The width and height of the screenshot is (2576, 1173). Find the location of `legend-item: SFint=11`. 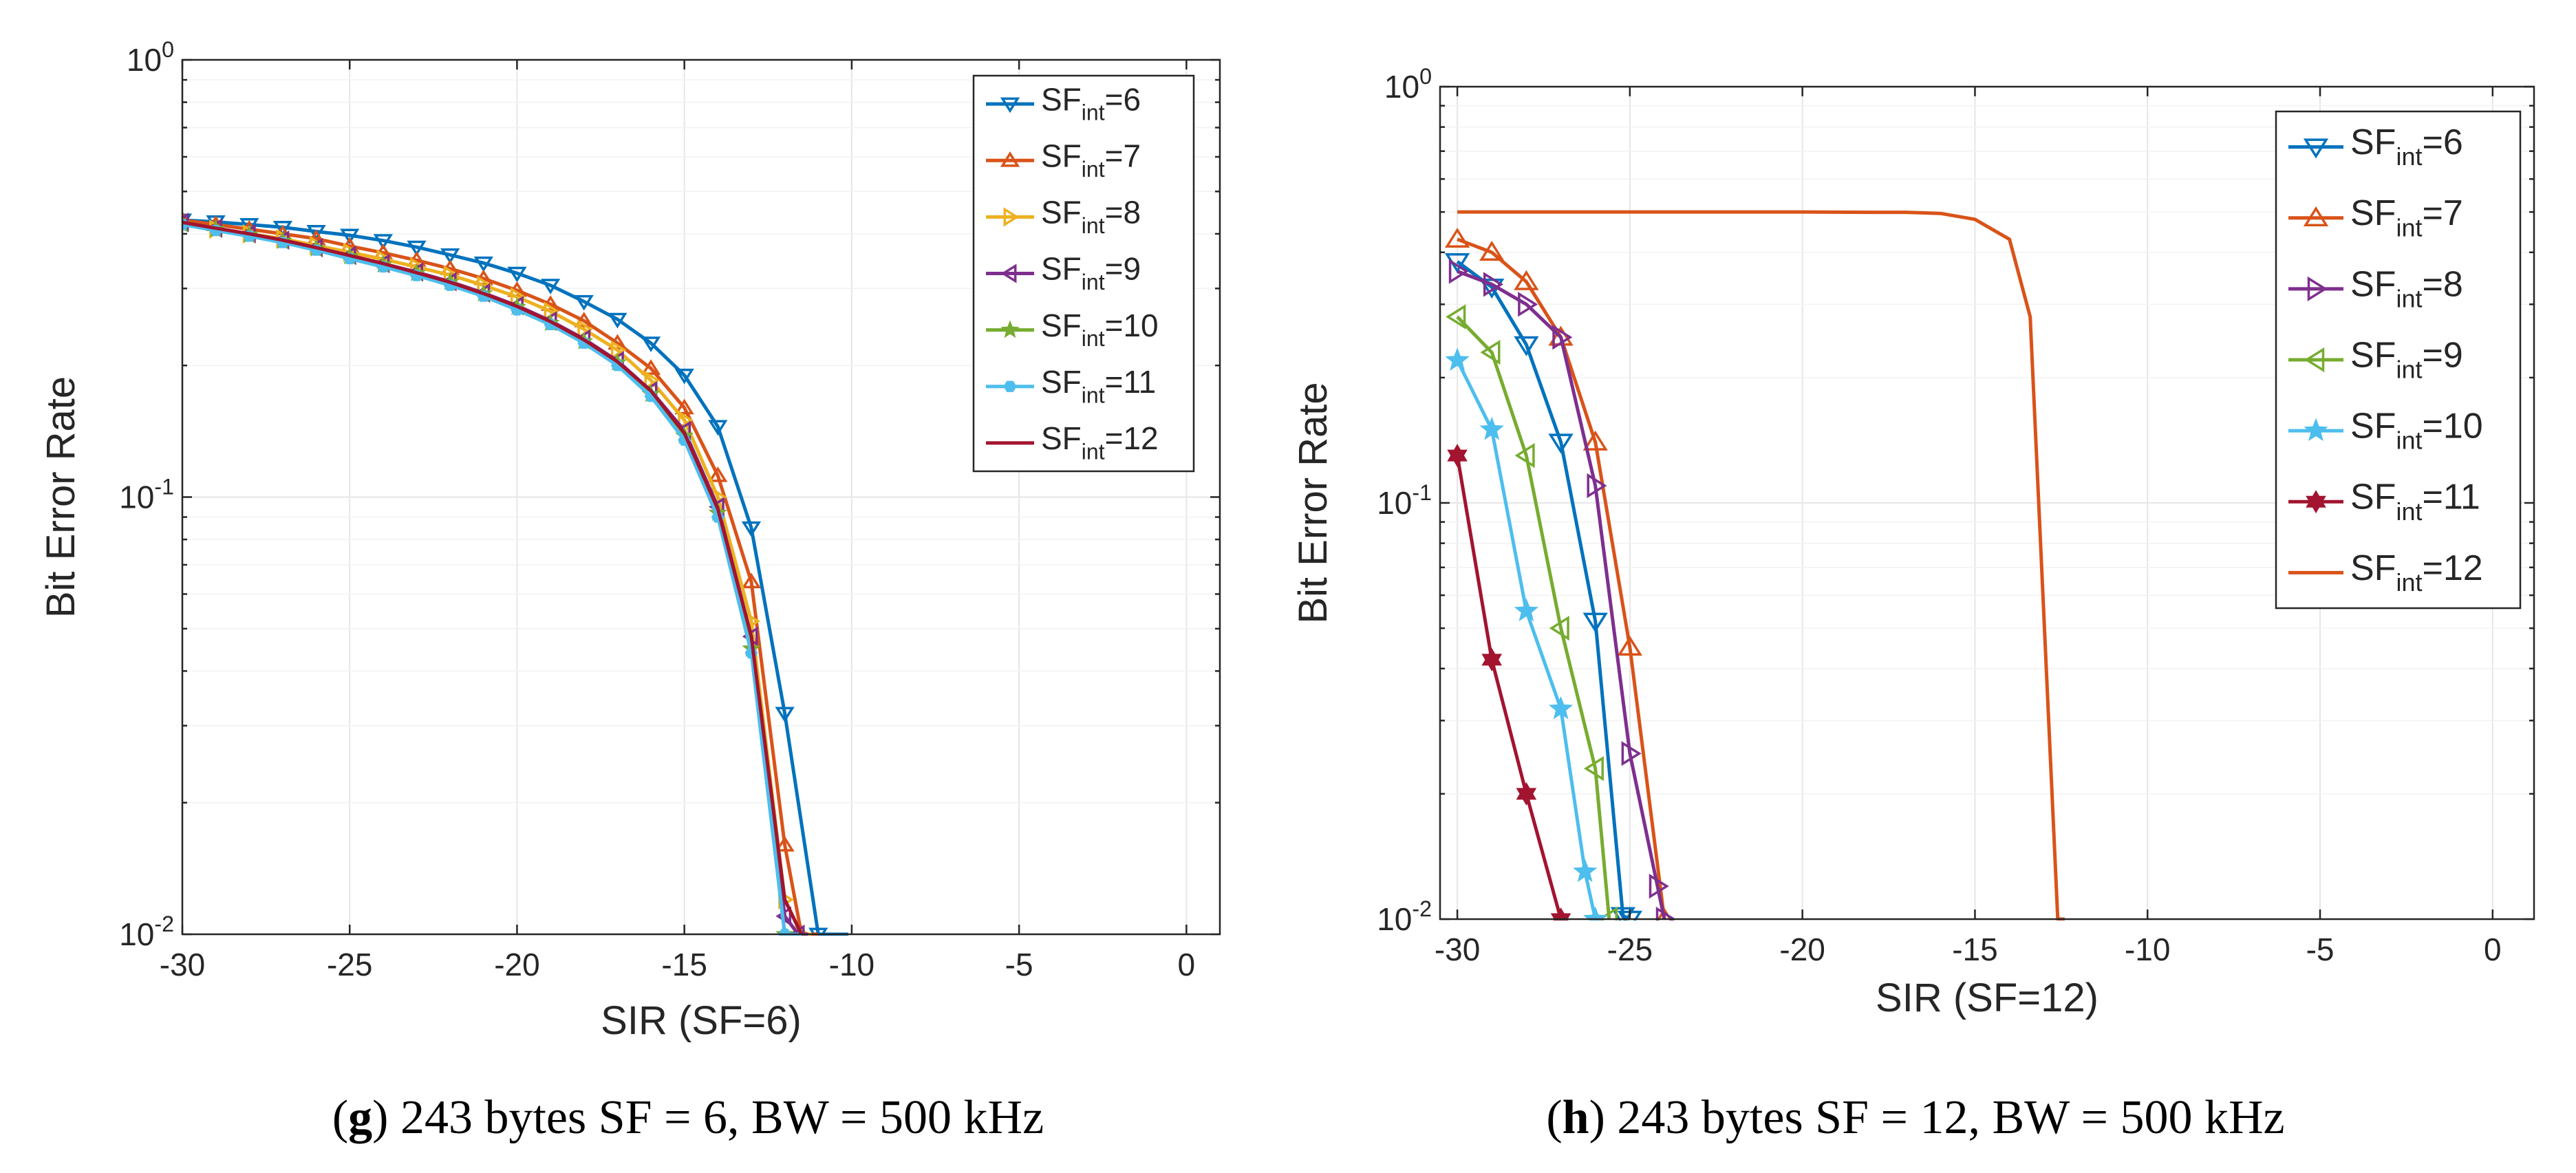

legend-item: SFint=11 is located at coordinates (2384, 502).